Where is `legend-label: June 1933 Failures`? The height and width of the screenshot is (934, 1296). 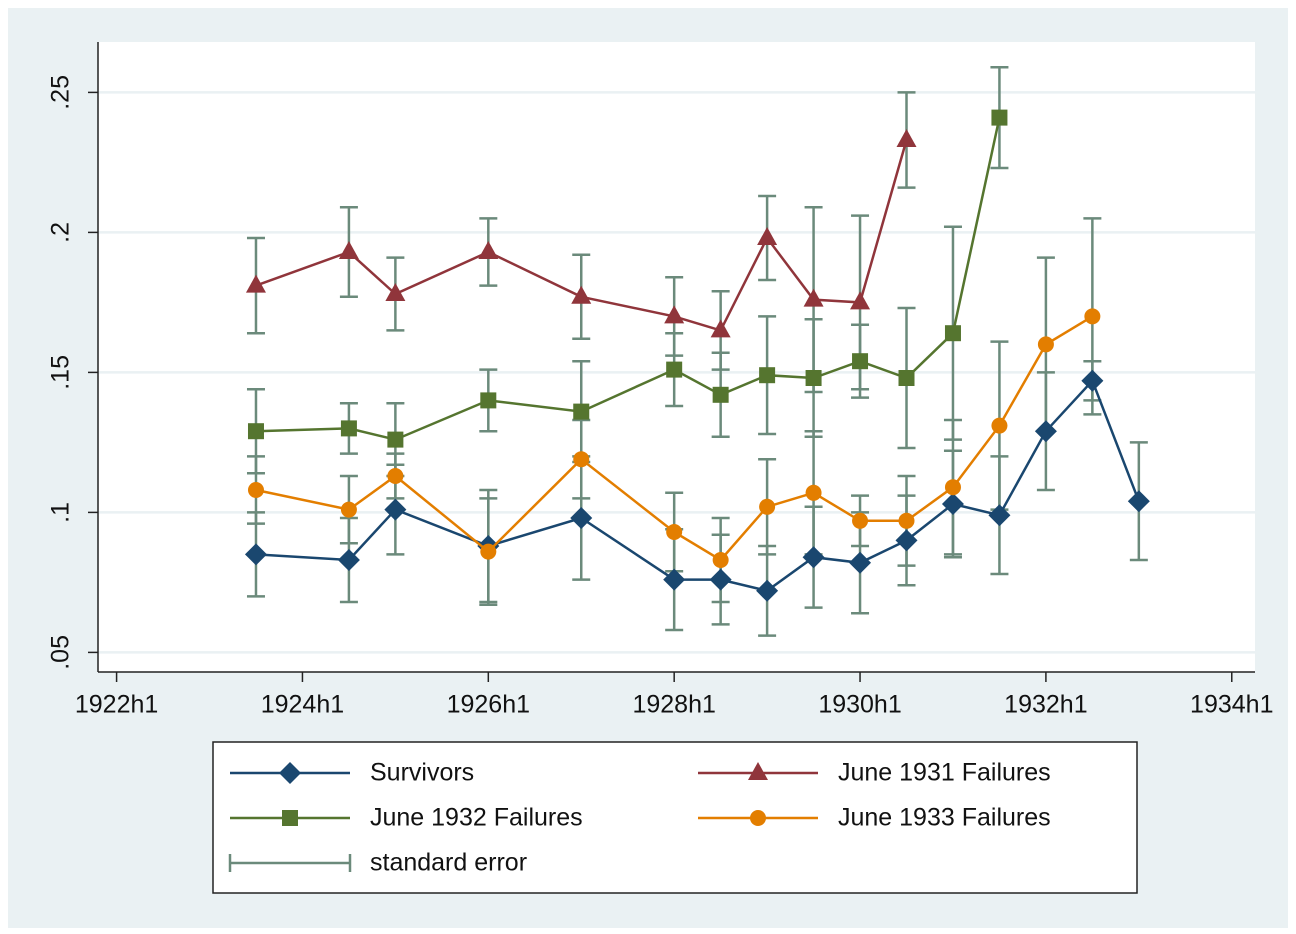
legend-label: June 1933 Failures is located at coordinates (944, 818).